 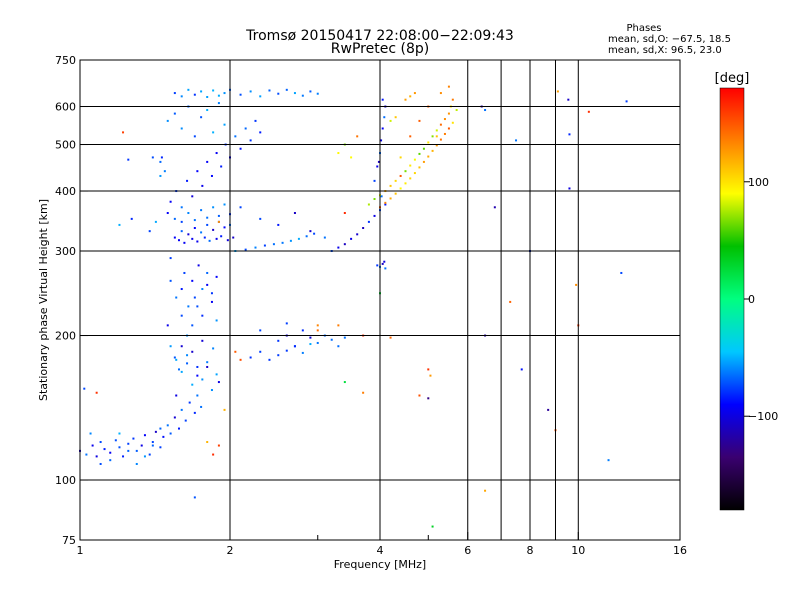 I want to click on x-tick-label: 16, so click(x=680, y=550).